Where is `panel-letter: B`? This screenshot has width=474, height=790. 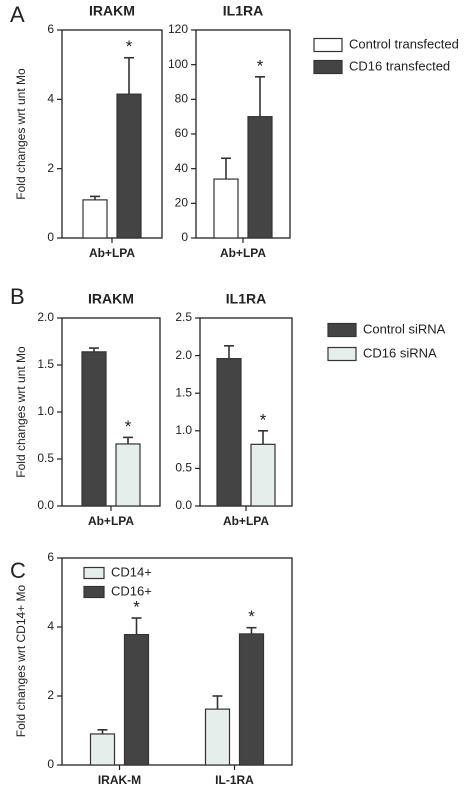 panel-letter: B is located at coordinates (17, 296).